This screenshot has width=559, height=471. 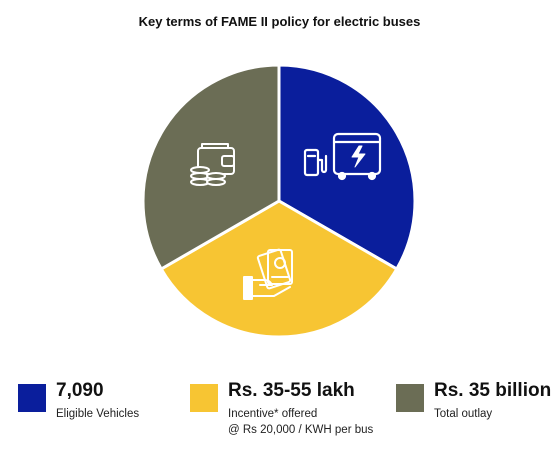 What do you see at coordinates (268, 274) in the screenshot?
I see `hand-holding-cash-icon` at bounding box center [268, 274].